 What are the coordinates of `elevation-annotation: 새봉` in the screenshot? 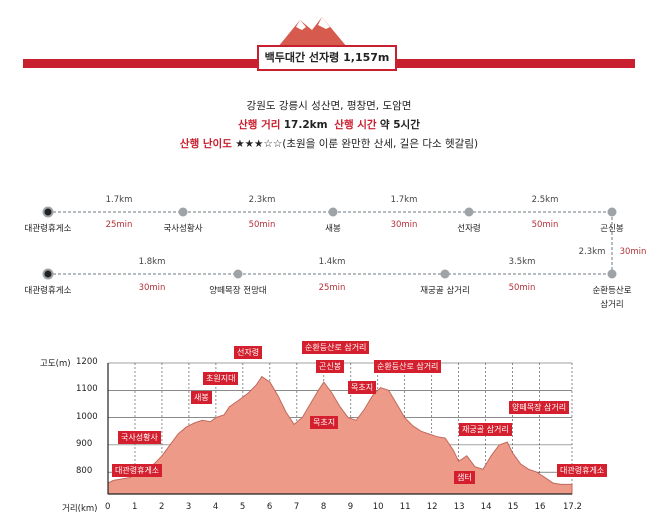 It's located at (201, 397).